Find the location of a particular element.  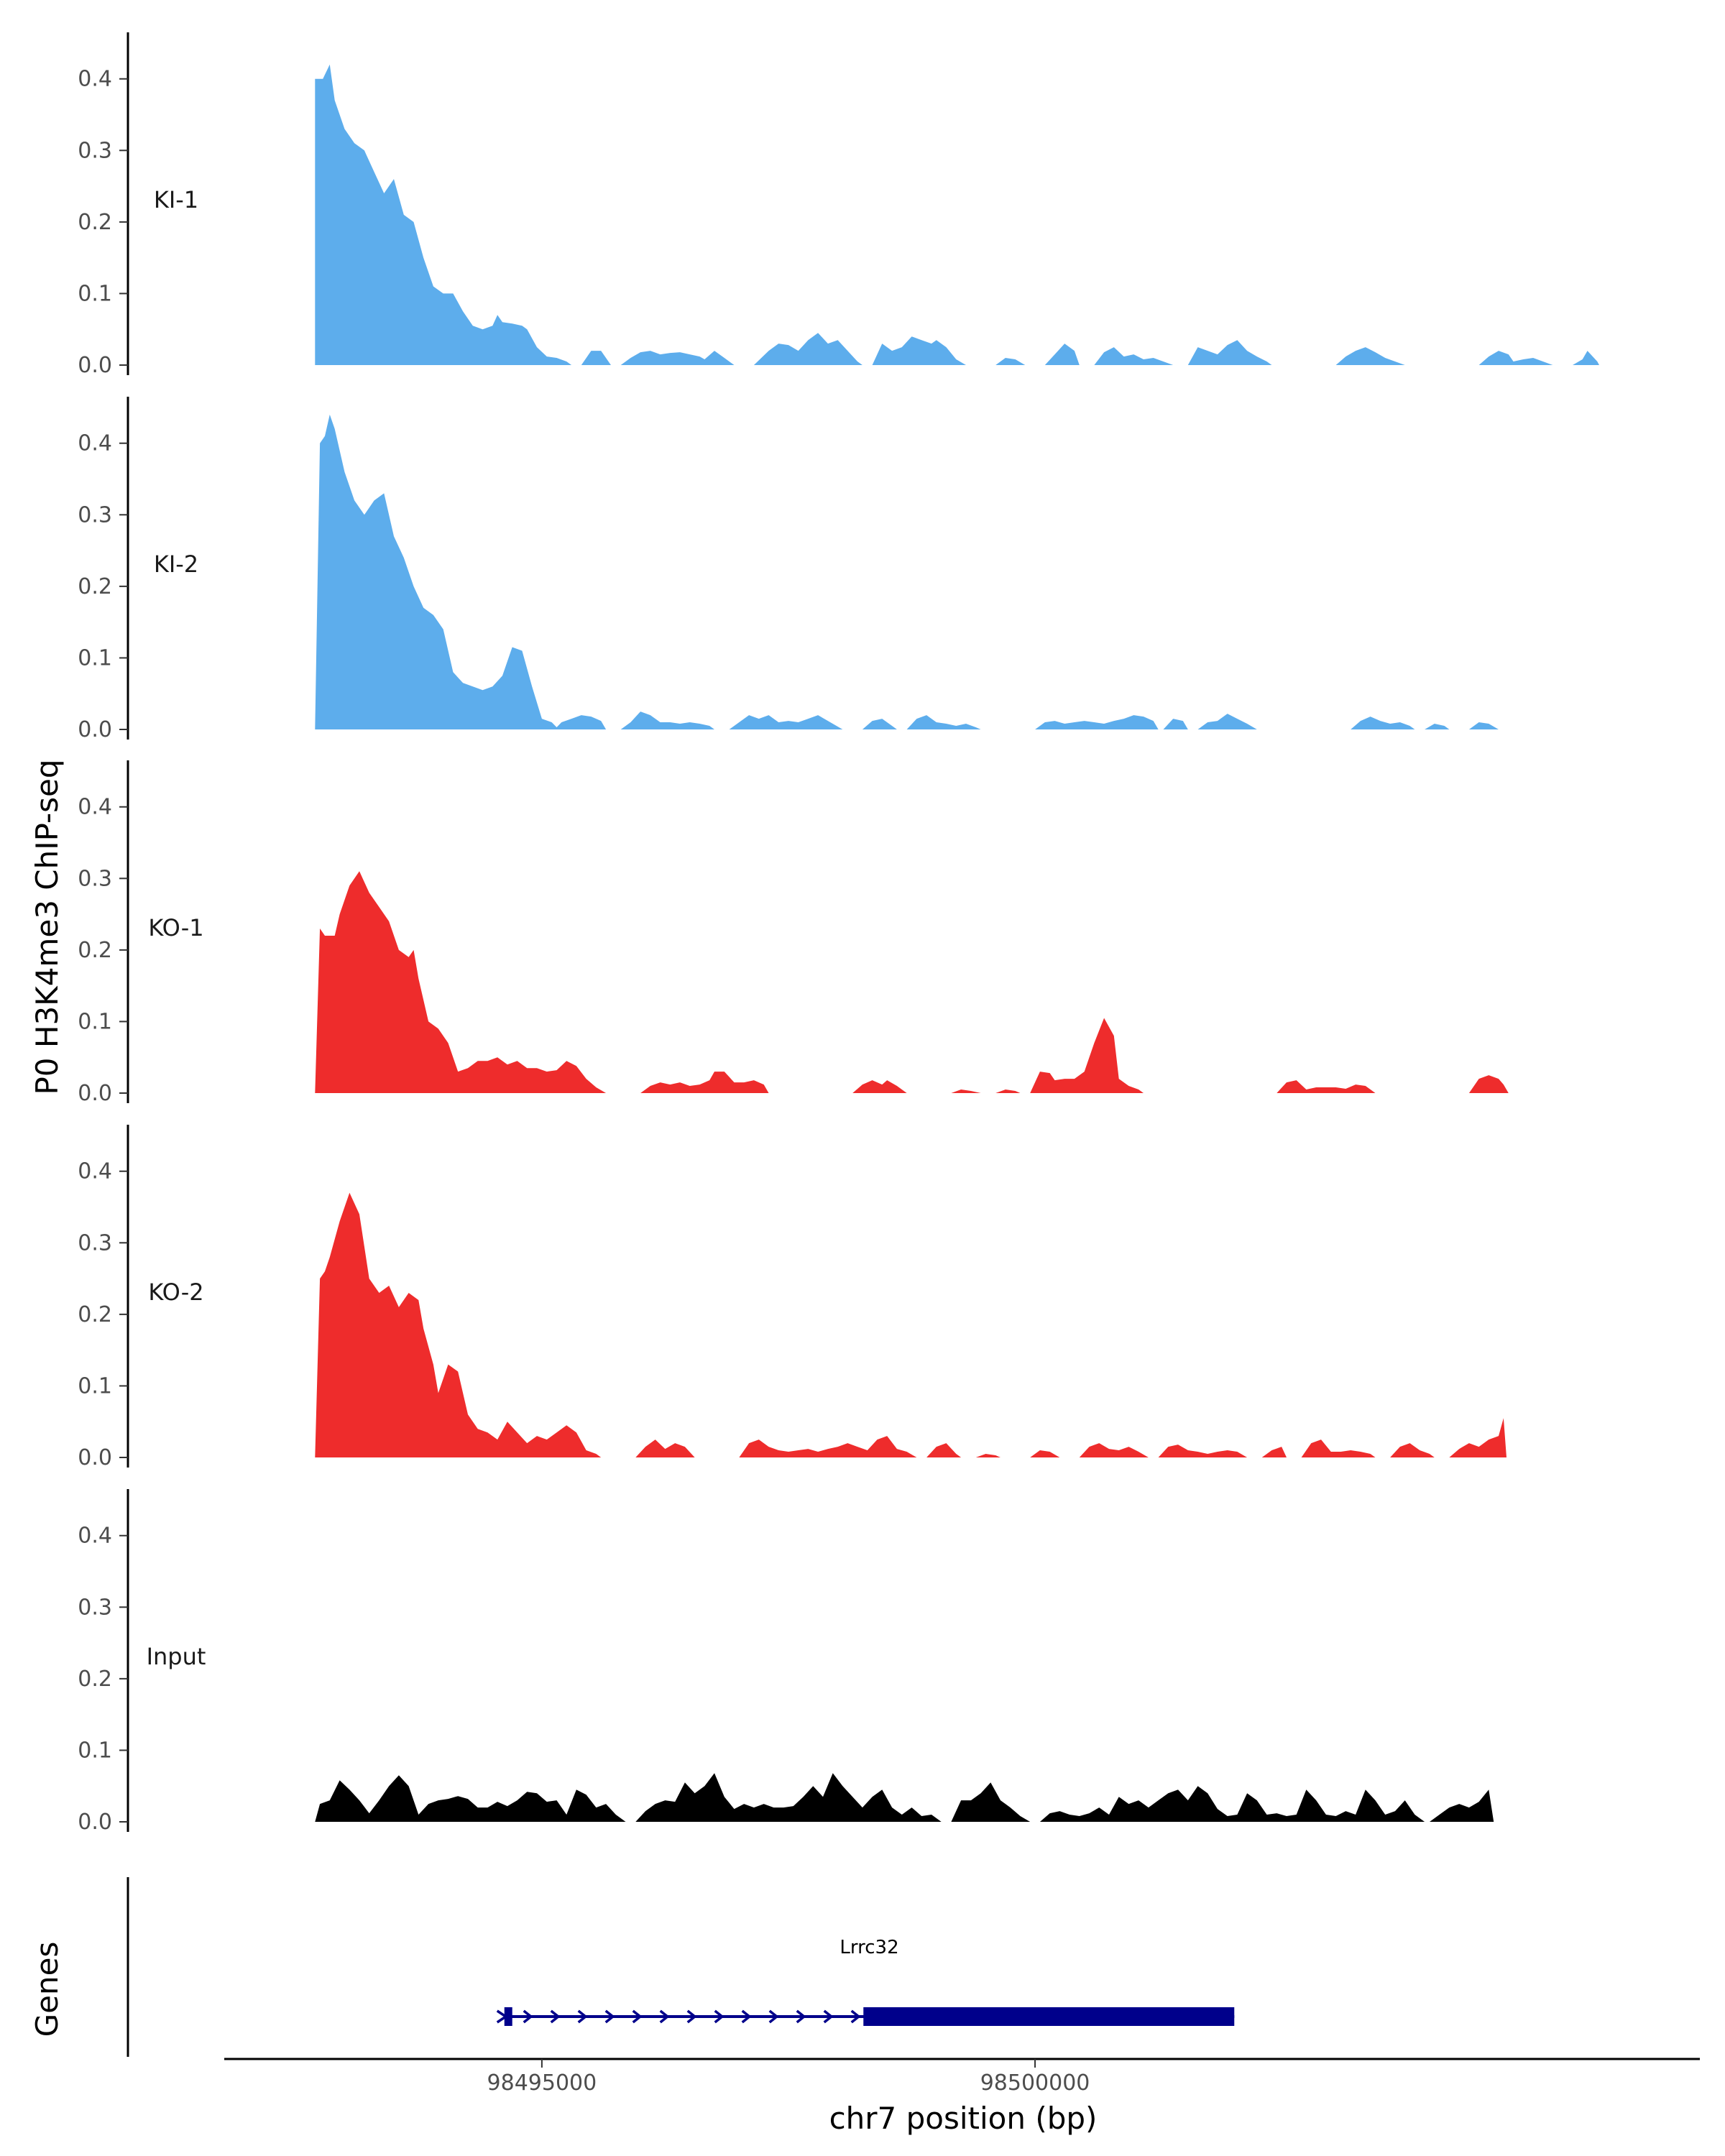

x-tick-label: 98500000 is located at coordinates (1035, 2083).